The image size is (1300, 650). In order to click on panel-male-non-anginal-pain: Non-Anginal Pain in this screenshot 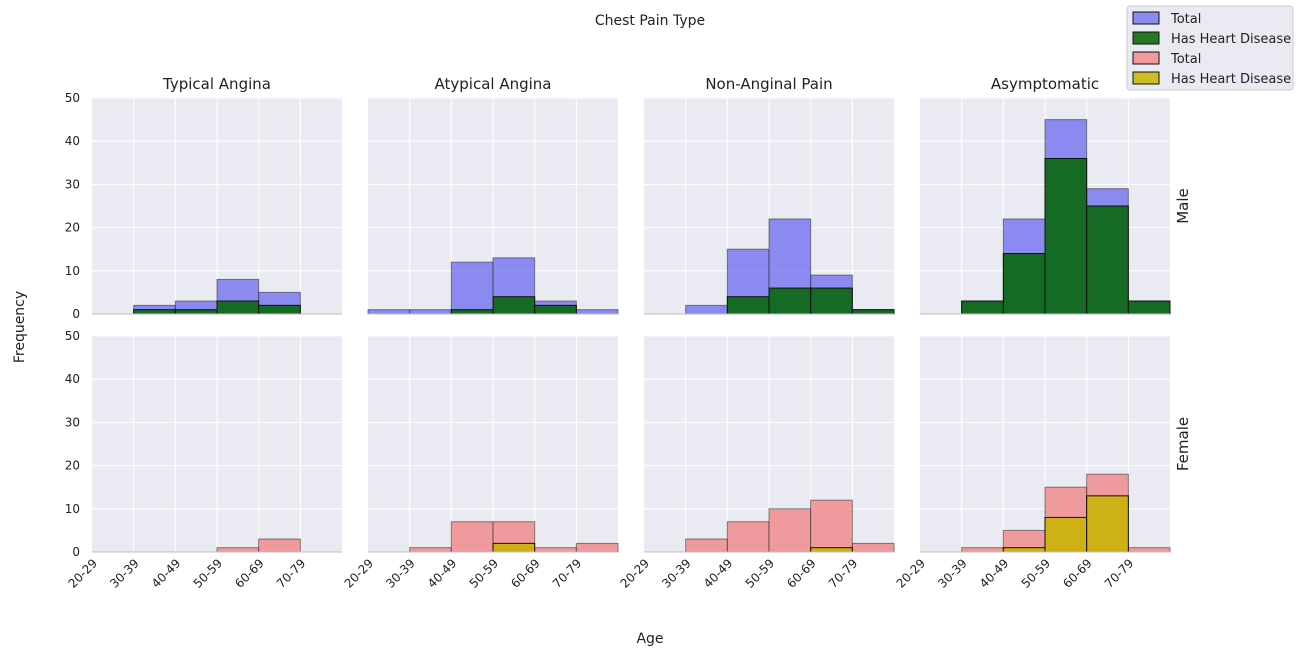, I will do `click(769, 195)`.